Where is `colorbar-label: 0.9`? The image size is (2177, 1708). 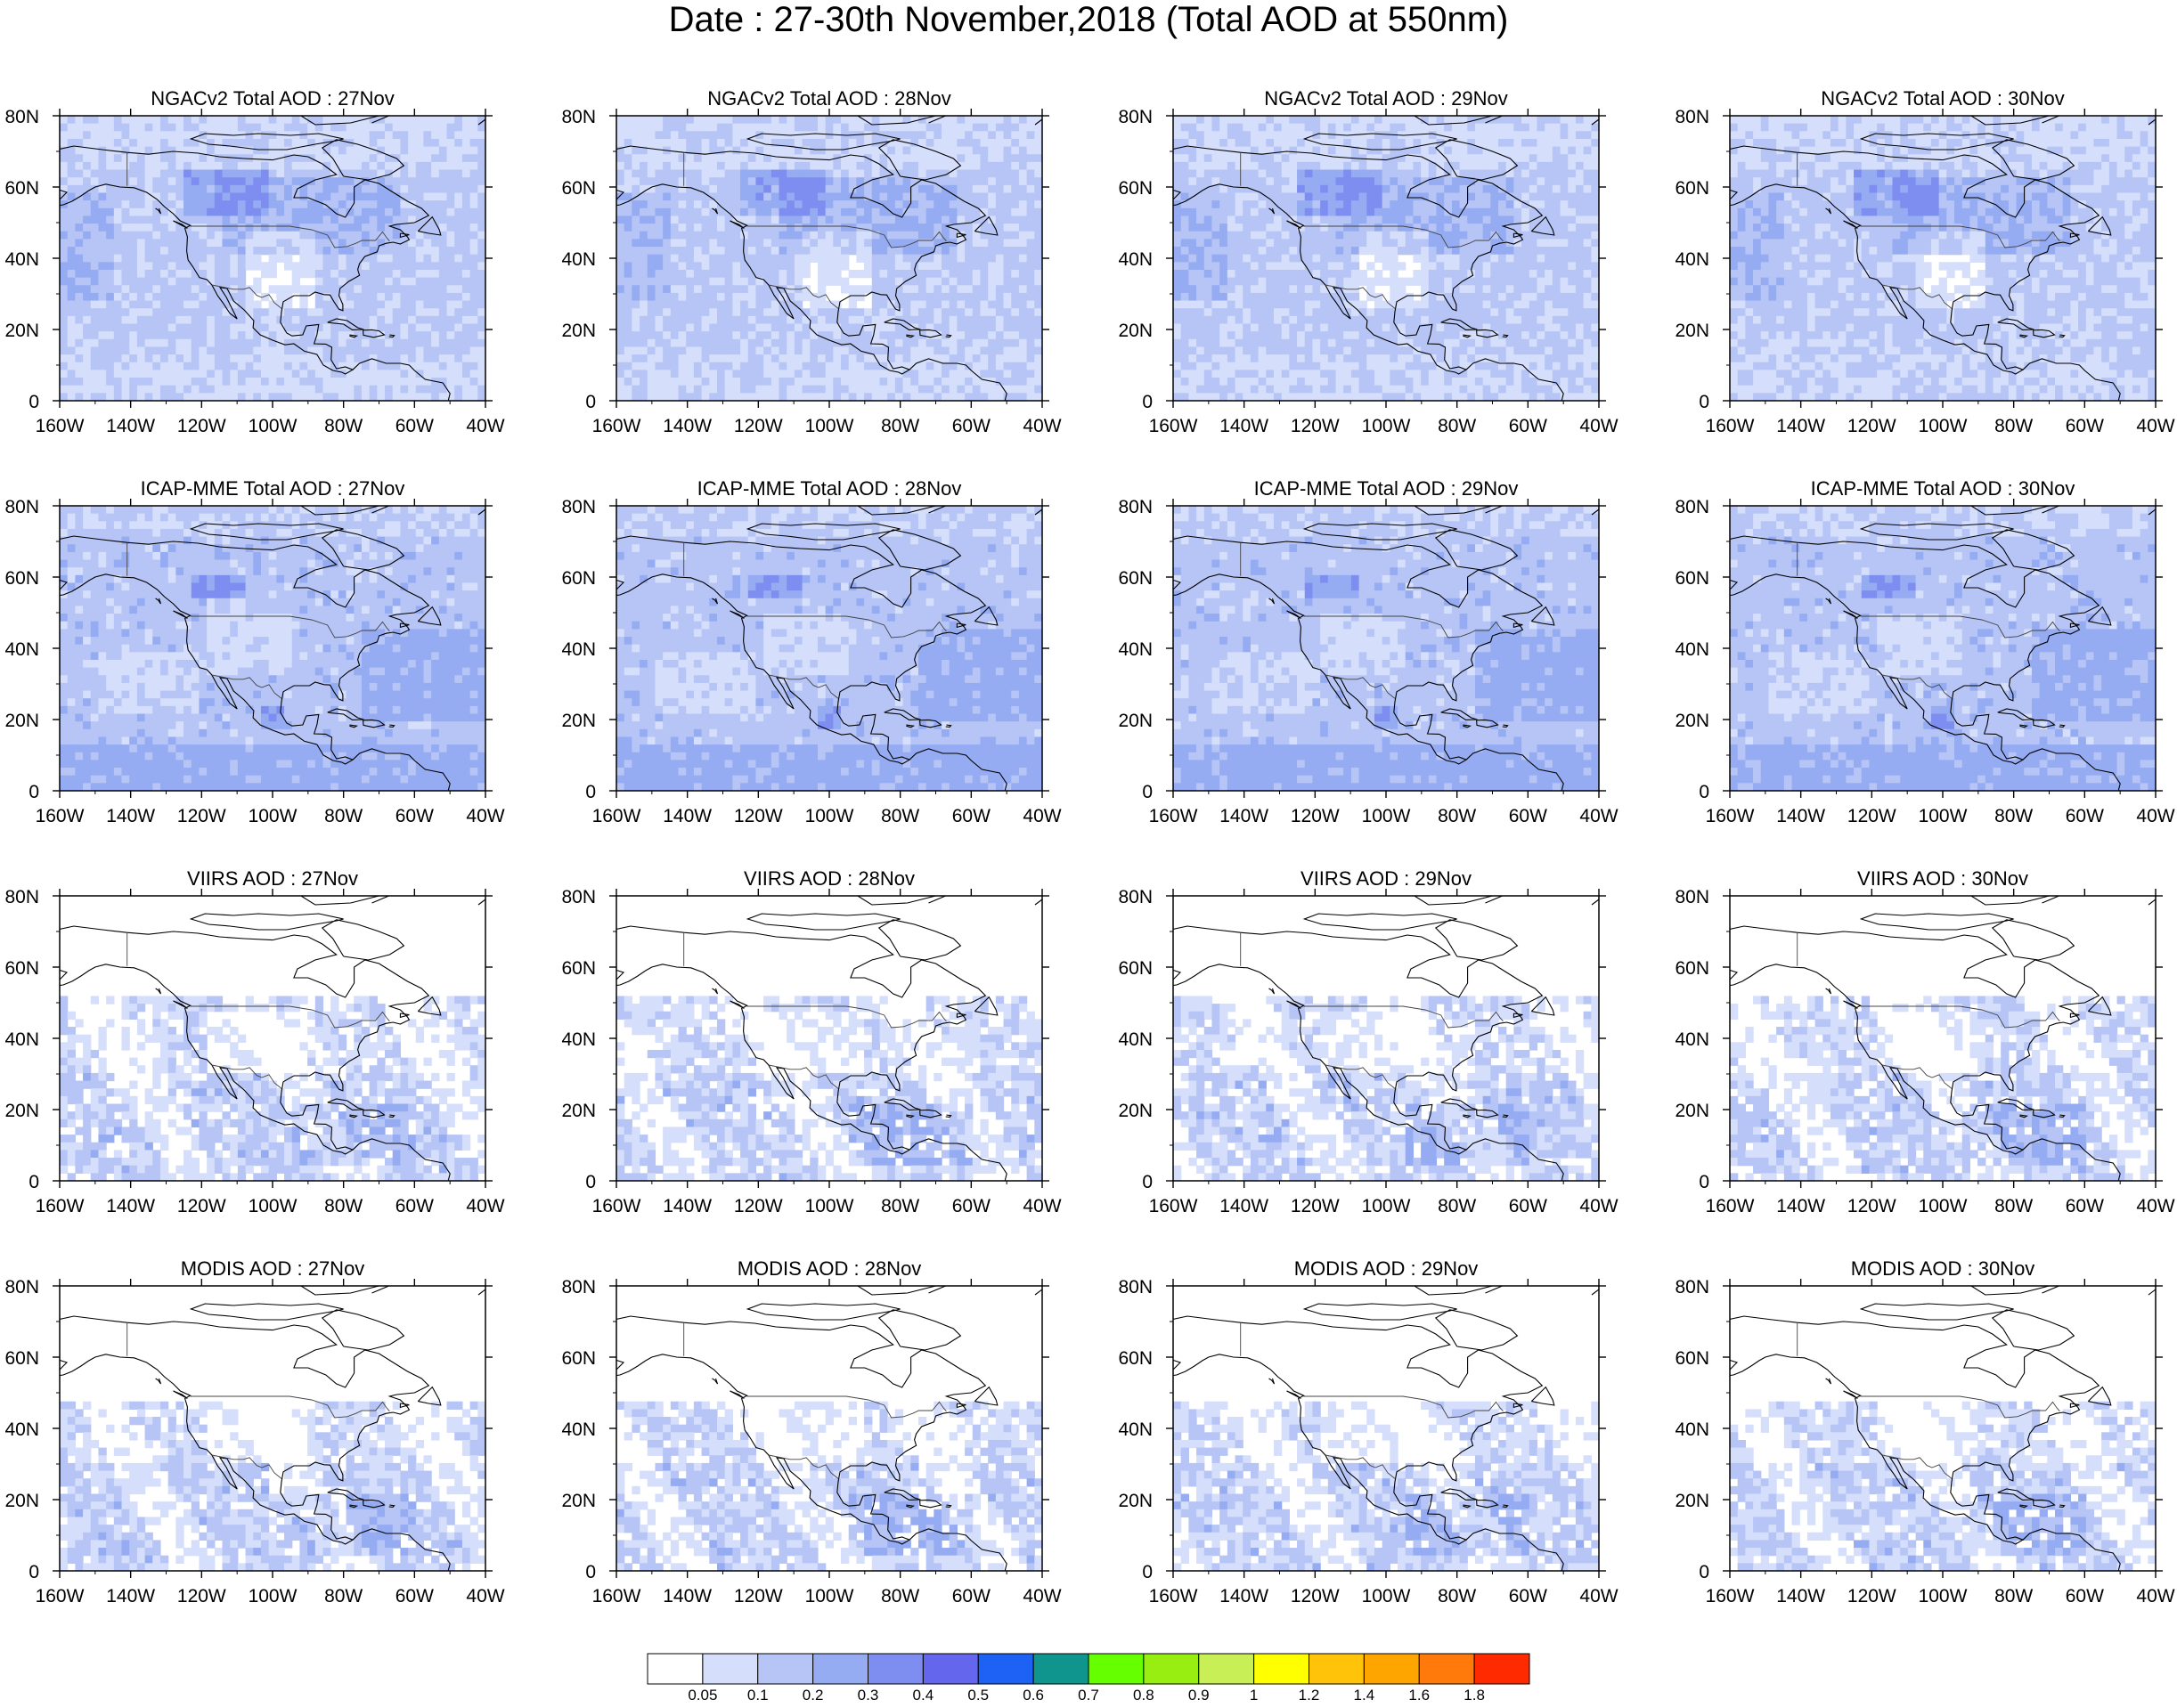 colorbar-label: 0.9 is located at coordinates (1199, 1695).